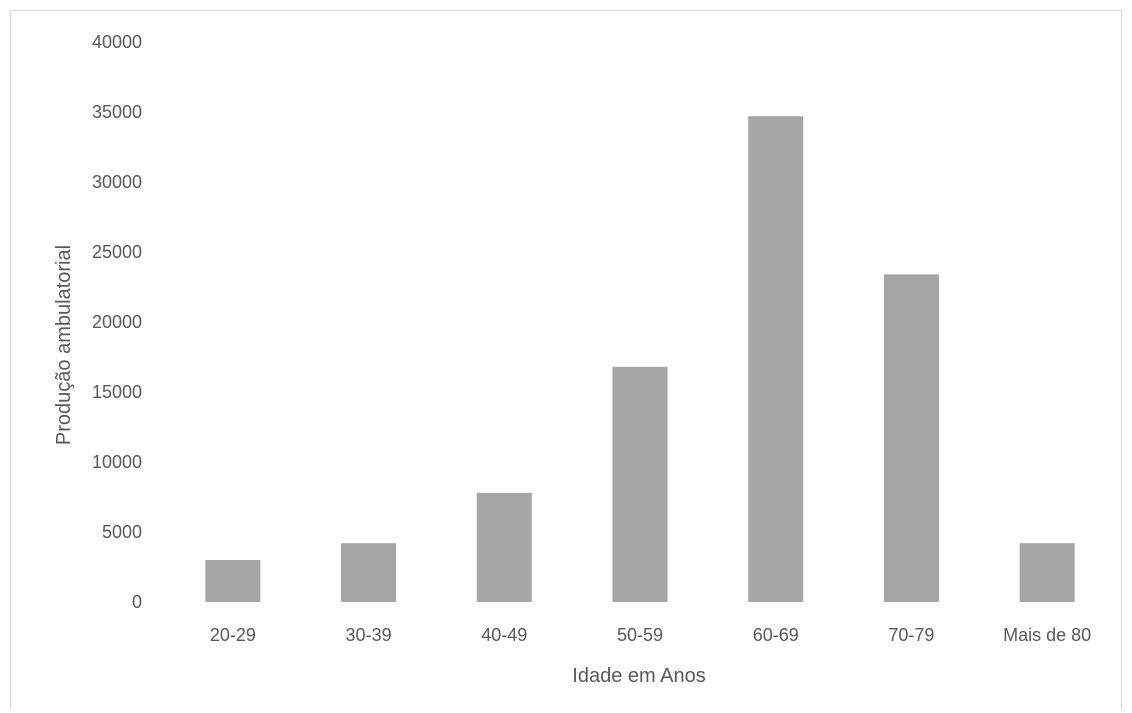 Image resolution: width=1132 pixels, height=713 pixels. What do you see at coordinates (117, 392) in the screenshot?
I see `y-tick-label: 15000` at bounding box center [117, 392].